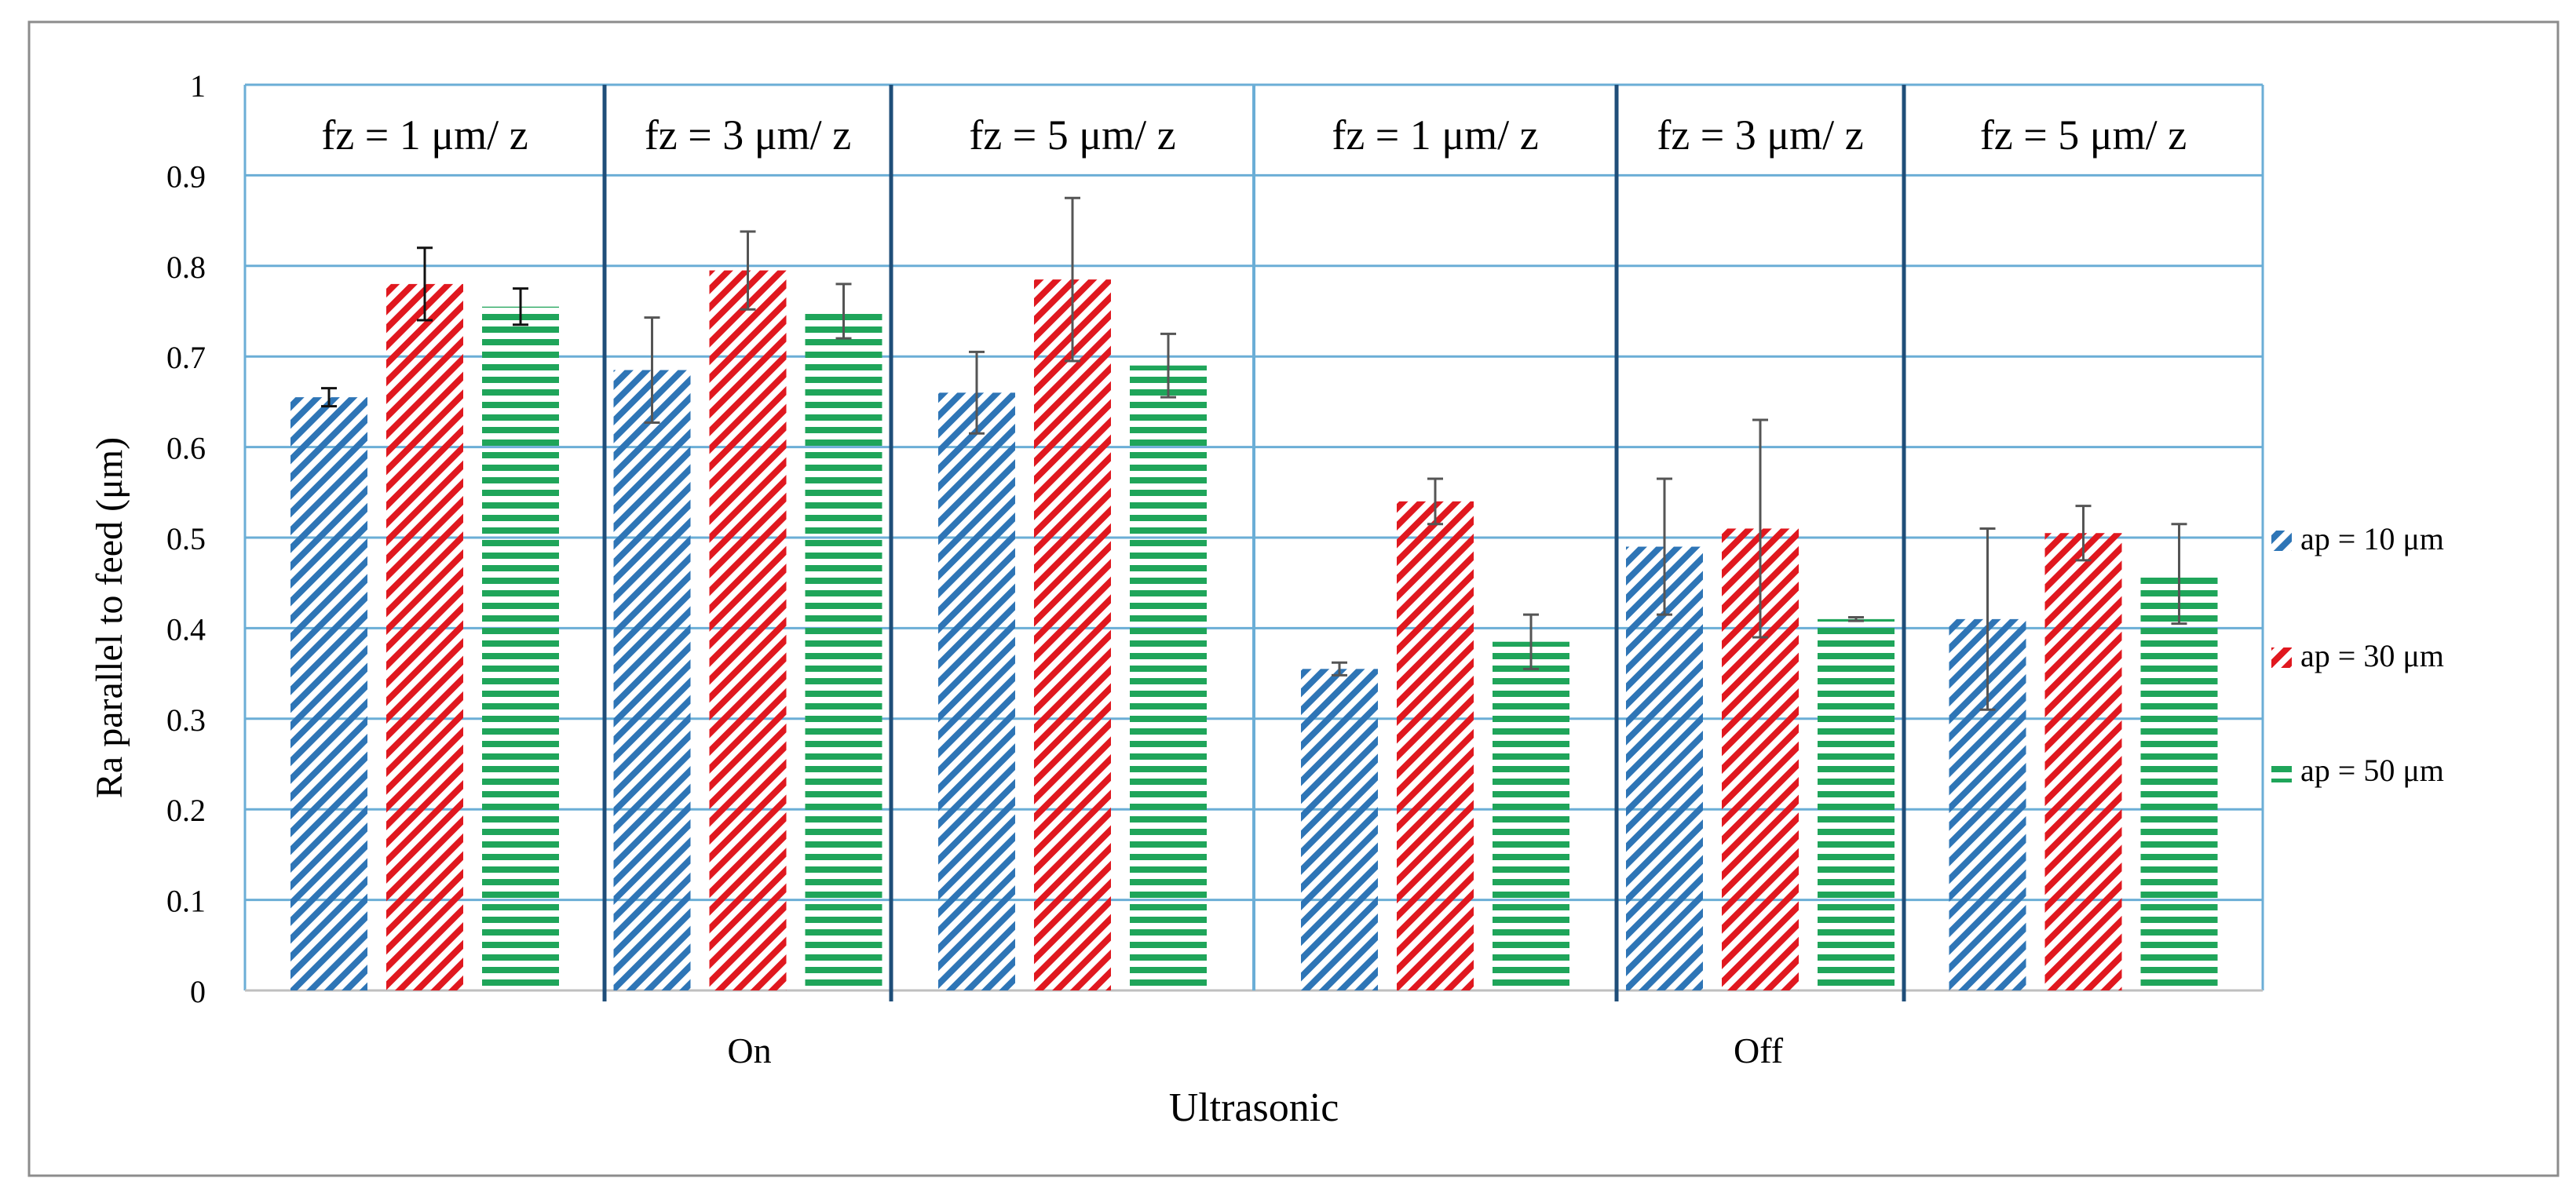 The image size is (2576, 1200). I want to click on group-label: Off, so click(1759, 1050).